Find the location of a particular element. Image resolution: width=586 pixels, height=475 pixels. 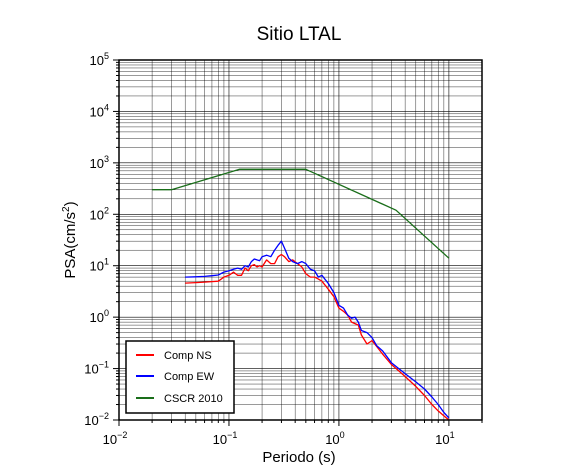

x-tick-label: 10⁻² is located at coordinates (115, 438).